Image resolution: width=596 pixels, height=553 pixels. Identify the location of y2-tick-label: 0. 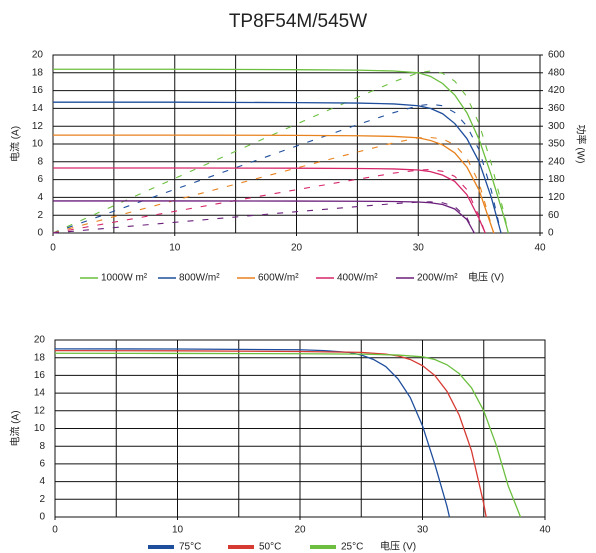
(551, 233).